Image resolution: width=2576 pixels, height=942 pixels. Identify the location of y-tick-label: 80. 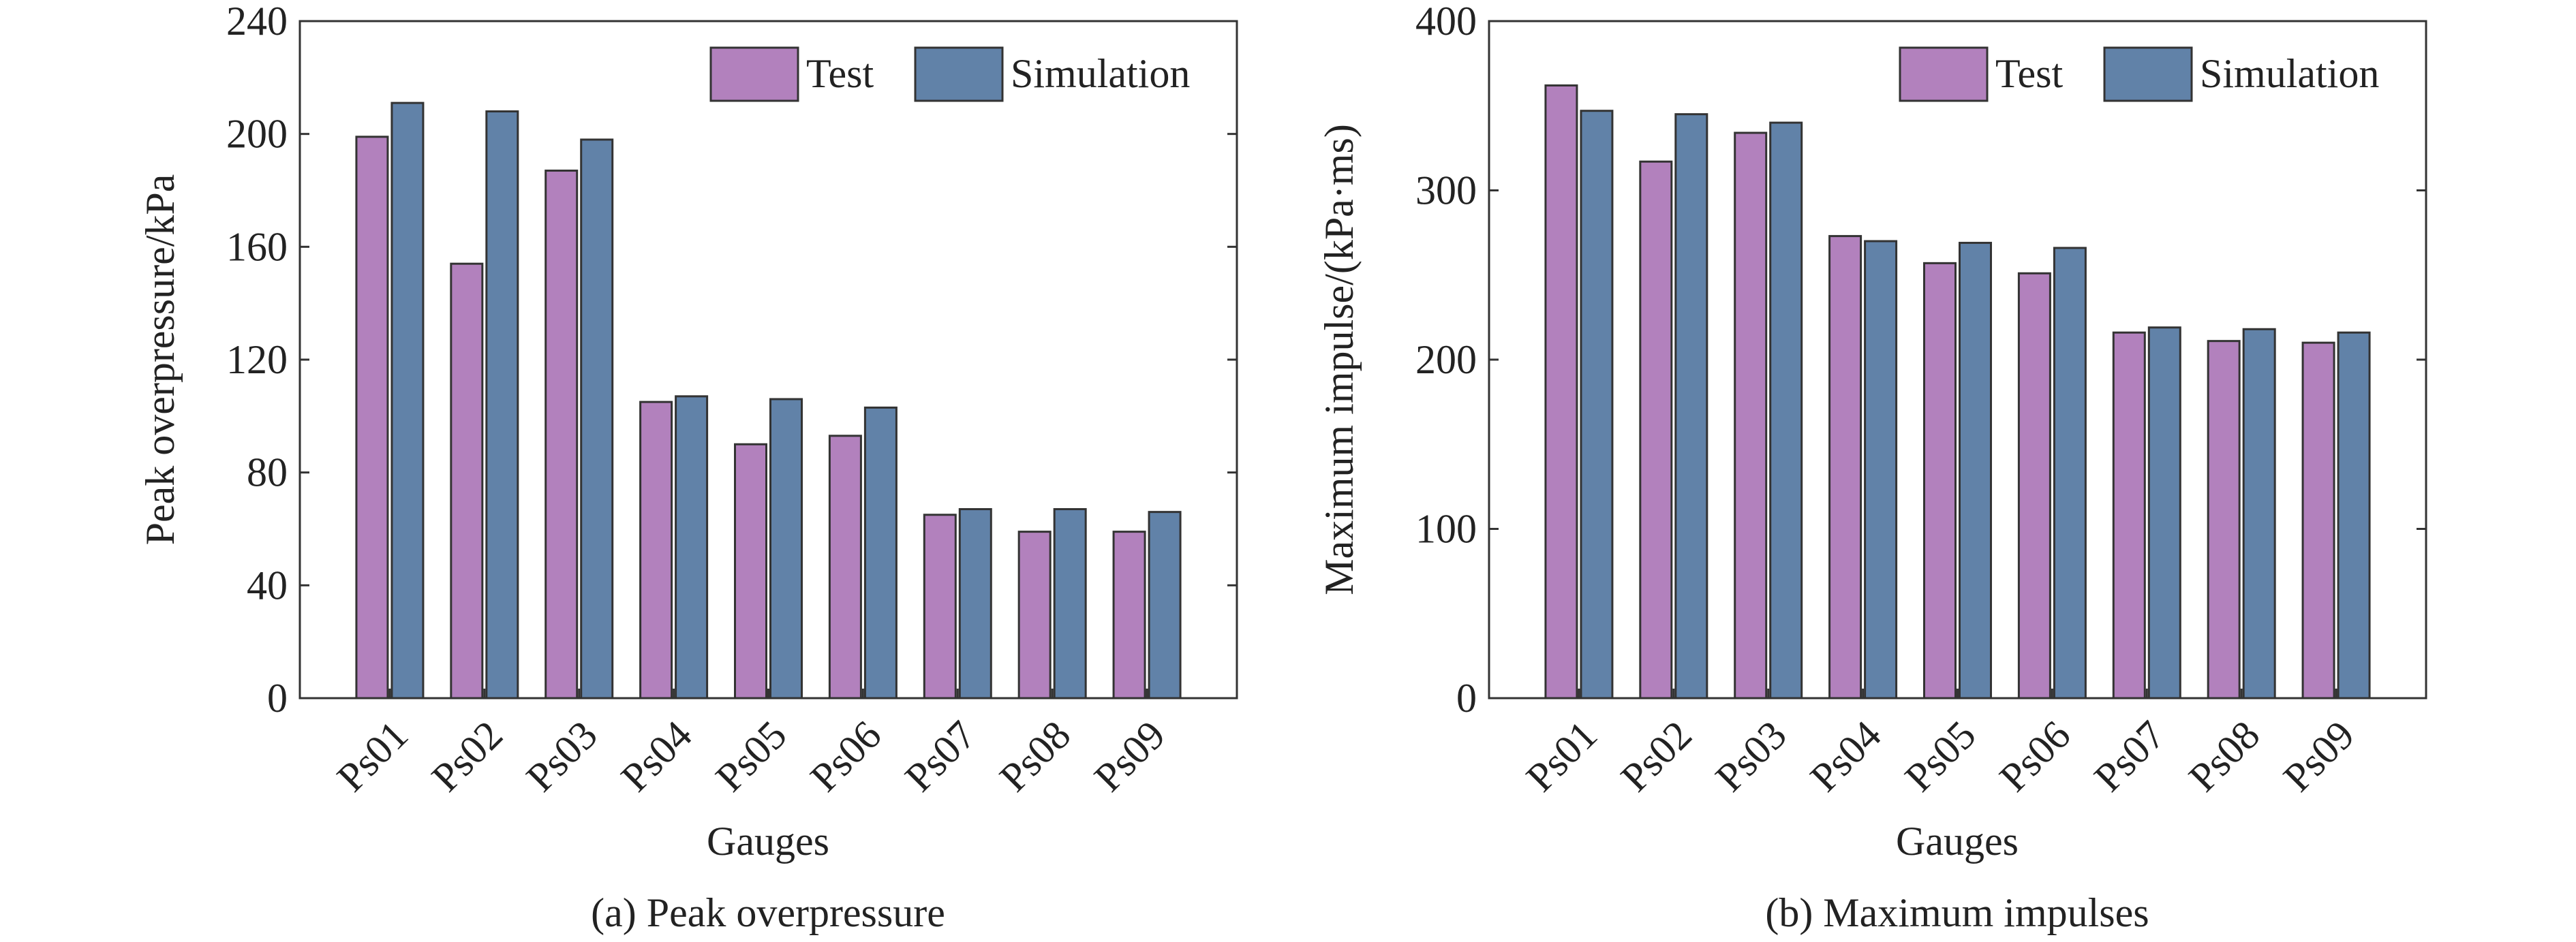
(267, 472).